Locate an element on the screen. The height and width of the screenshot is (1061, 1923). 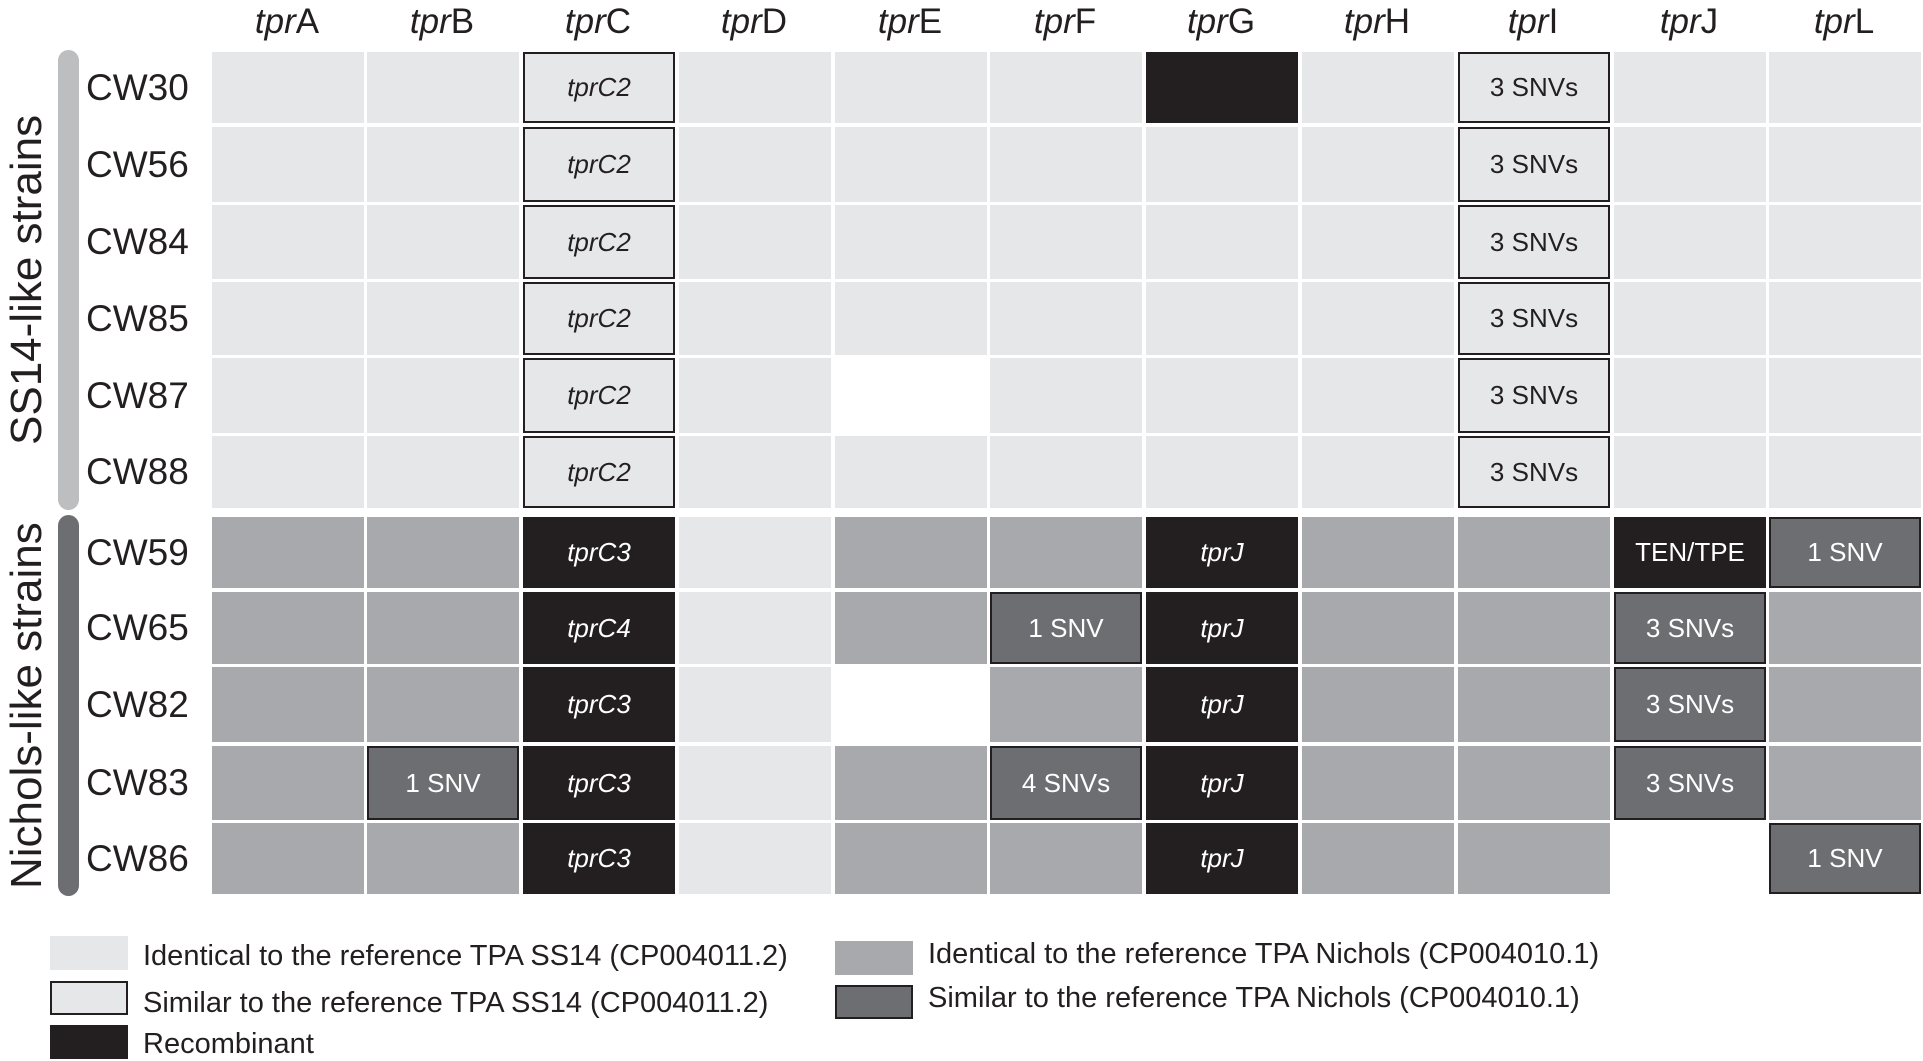
cell-cw85-col1 is located at coordinates (288, 318).